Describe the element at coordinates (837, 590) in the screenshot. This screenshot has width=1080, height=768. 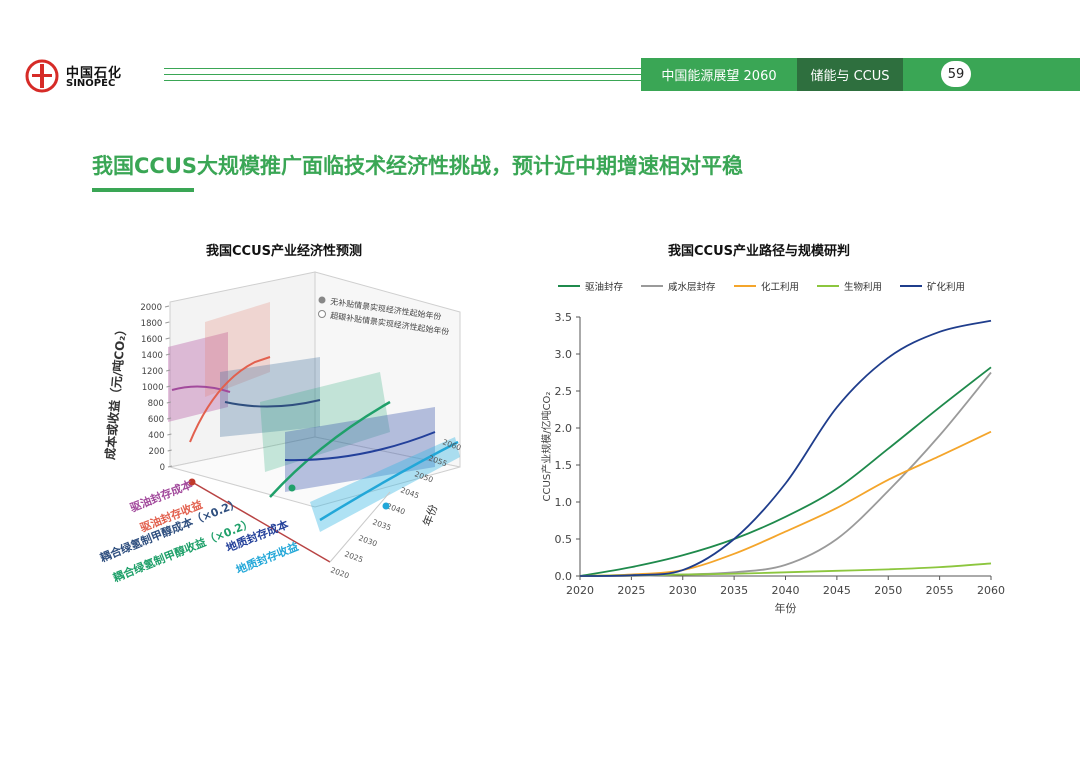
I see `x-tick-label: 2045` at that location.